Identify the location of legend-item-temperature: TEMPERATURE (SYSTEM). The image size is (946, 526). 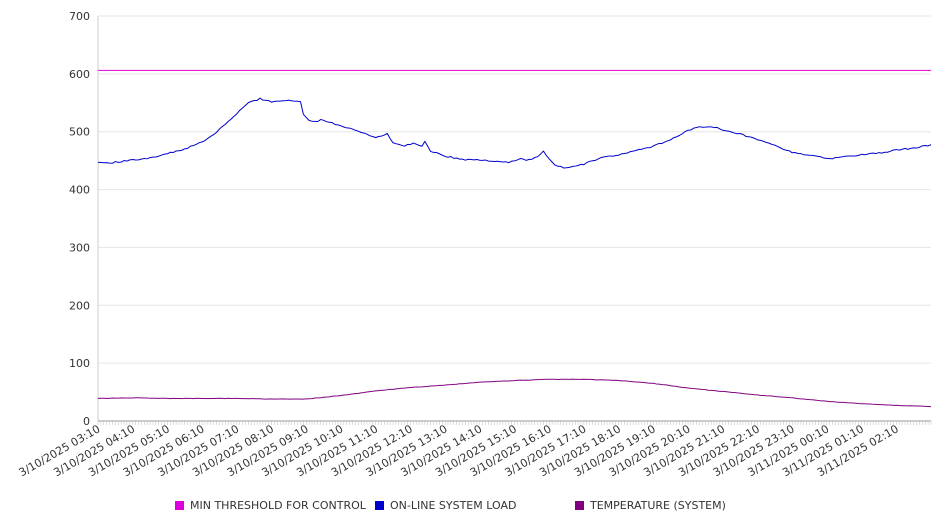
(650, 505).